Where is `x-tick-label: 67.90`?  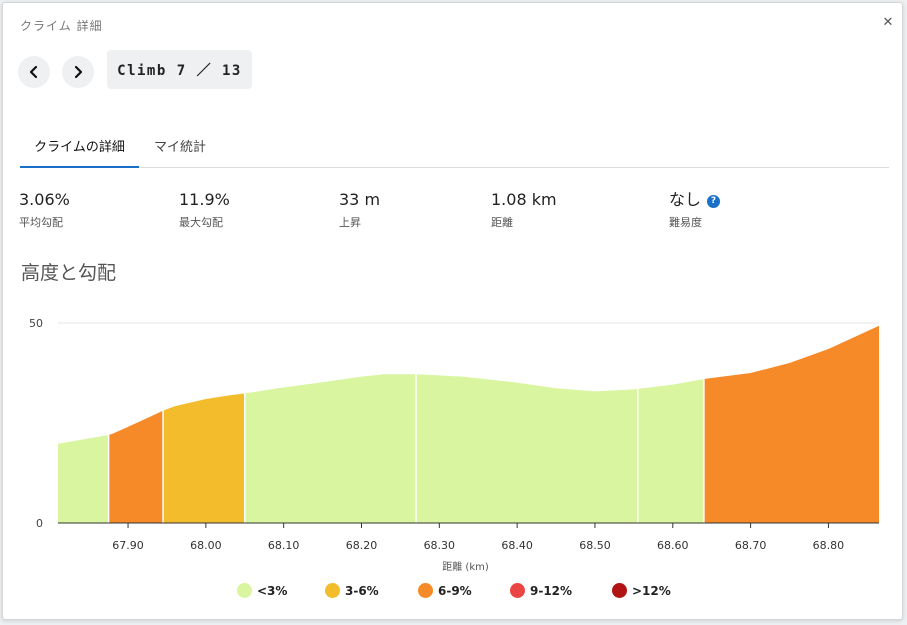 x-tick-label: 67.90 is located at coordinates (128, 545).